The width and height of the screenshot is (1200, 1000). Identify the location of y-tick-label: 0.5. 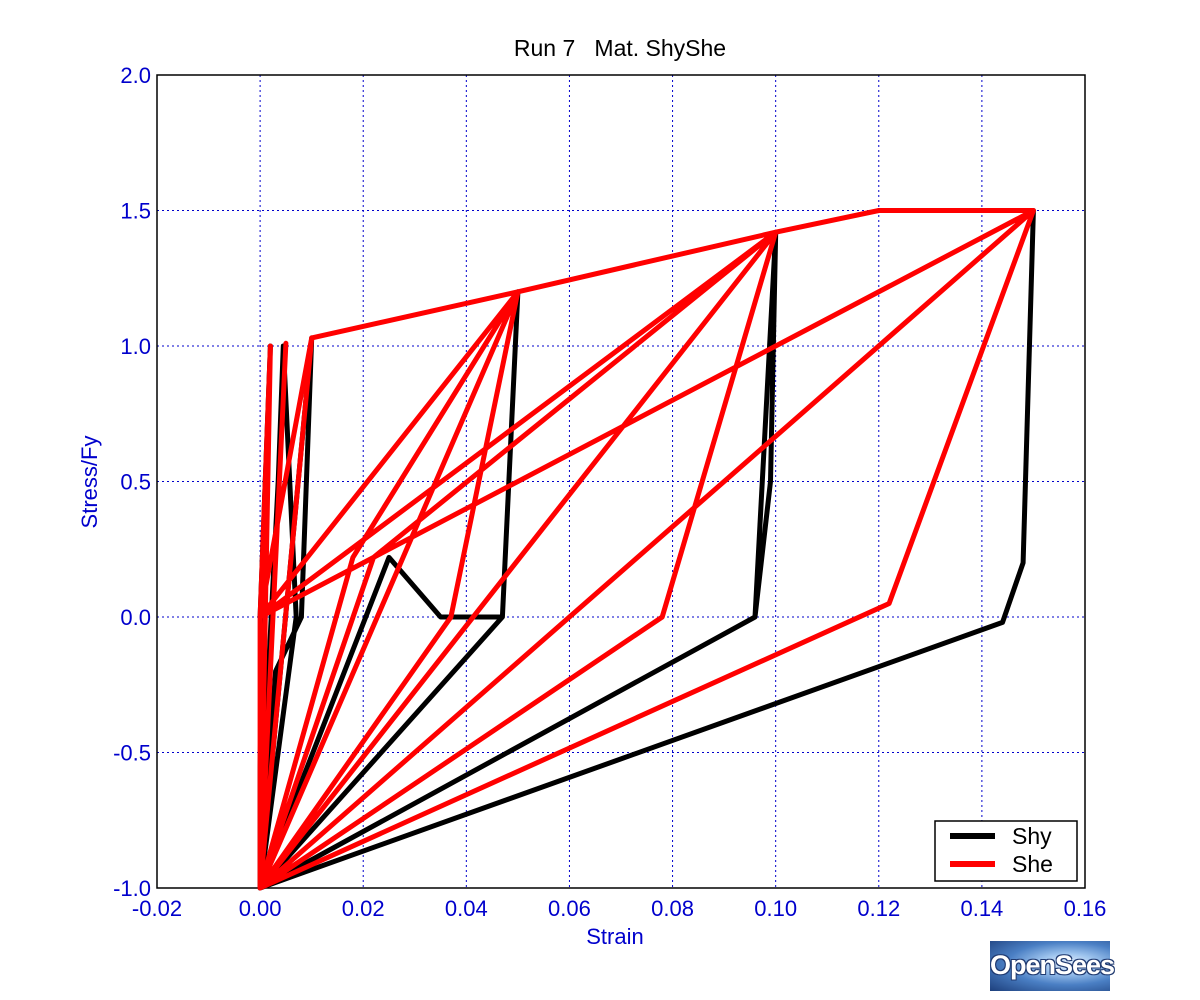
(135, 482).